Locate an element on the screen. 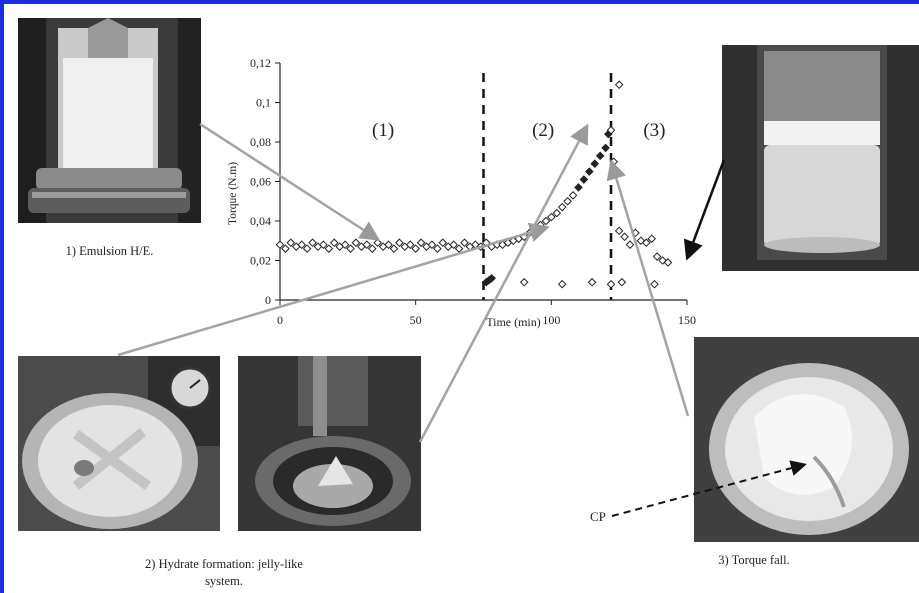  region-label: (1) is located at coordinates (383, 130).